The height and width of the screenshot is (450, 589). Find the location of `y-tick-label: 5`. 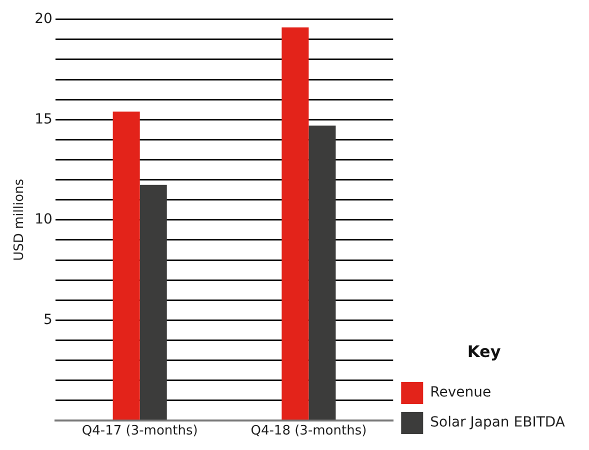

y-tick-label: 5 is located at coordinates (47, 320).